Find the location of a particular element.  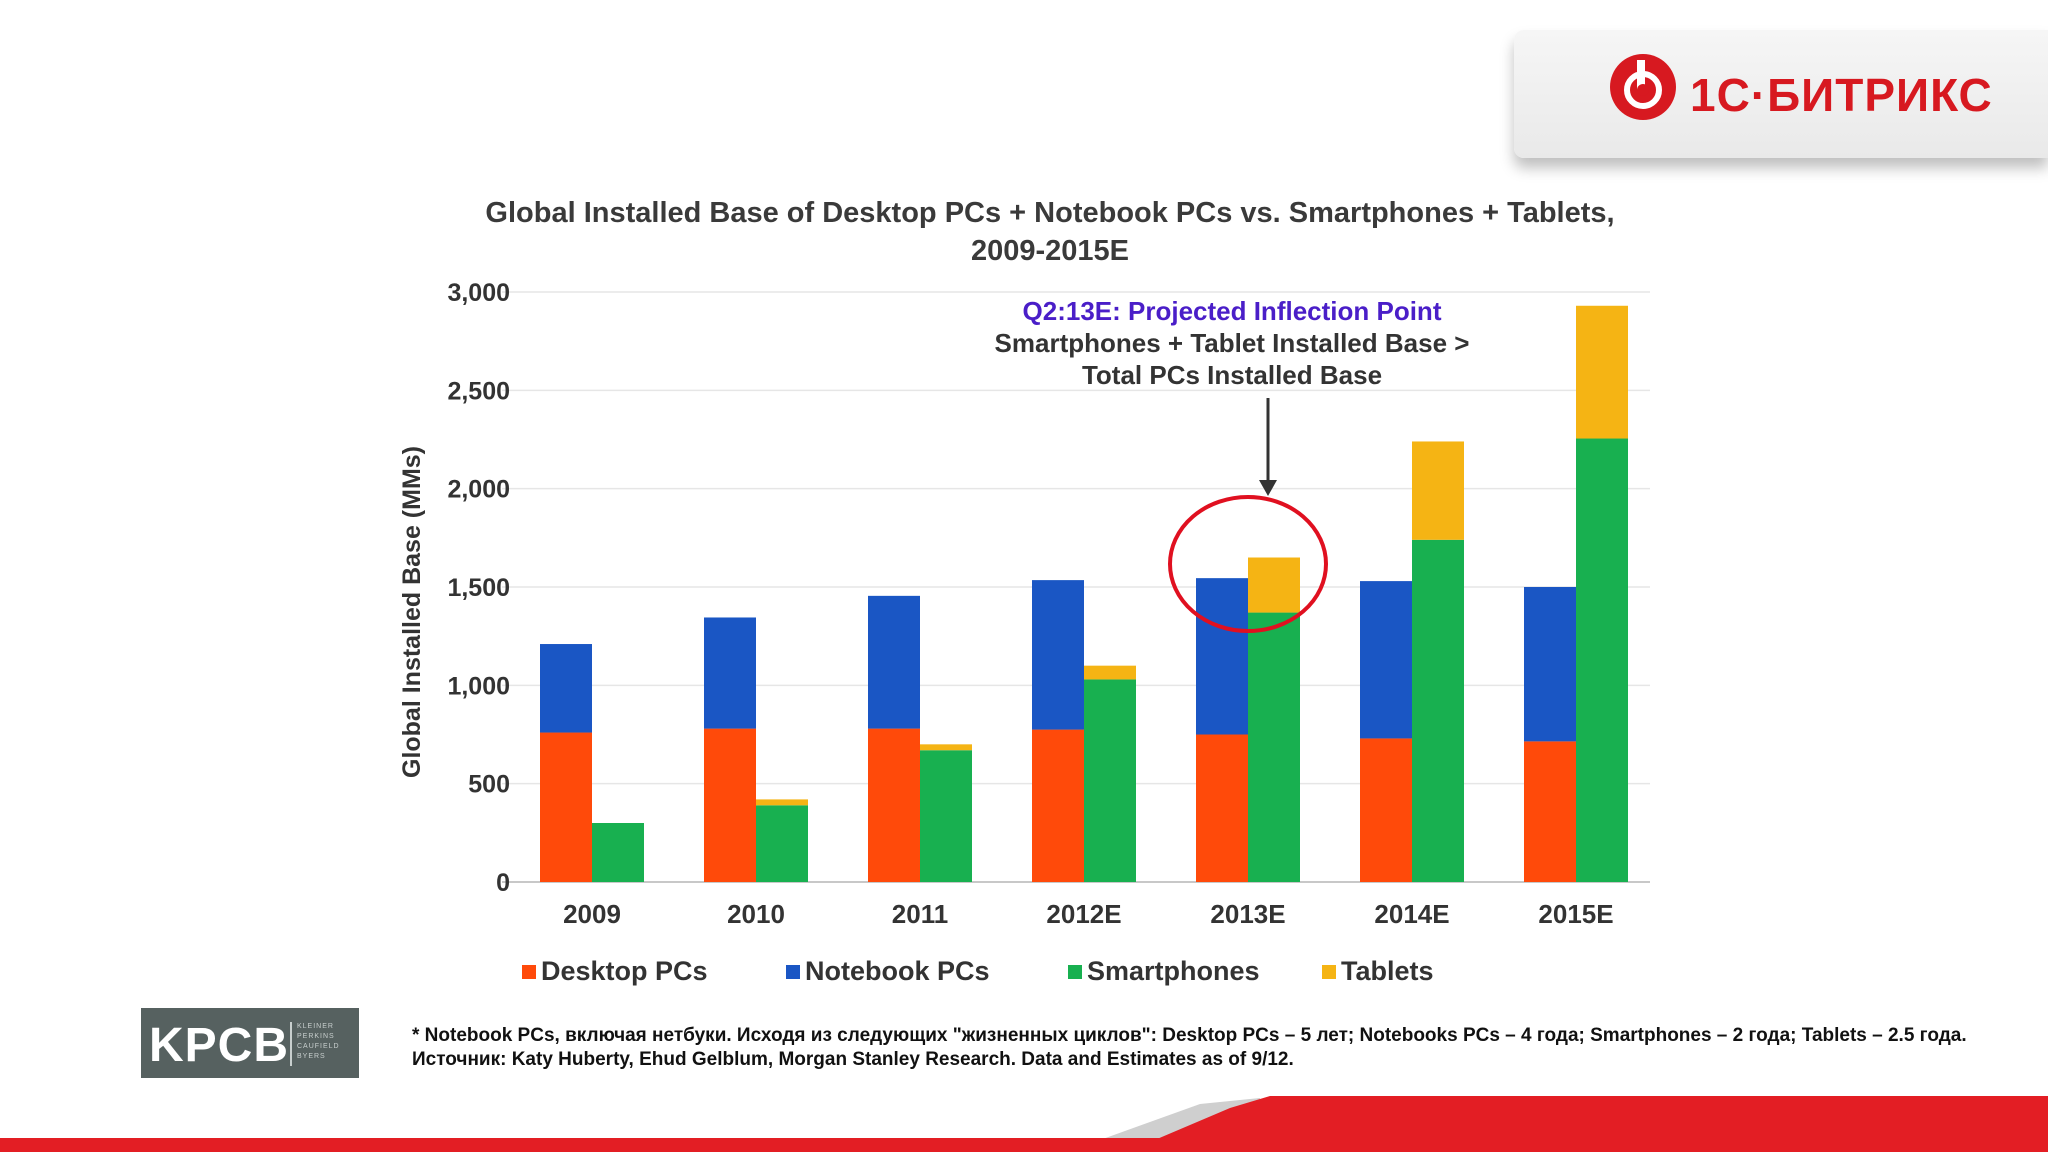

y-axis-label: Global Installed Base (MMs) is located at coordinates (412, 612).